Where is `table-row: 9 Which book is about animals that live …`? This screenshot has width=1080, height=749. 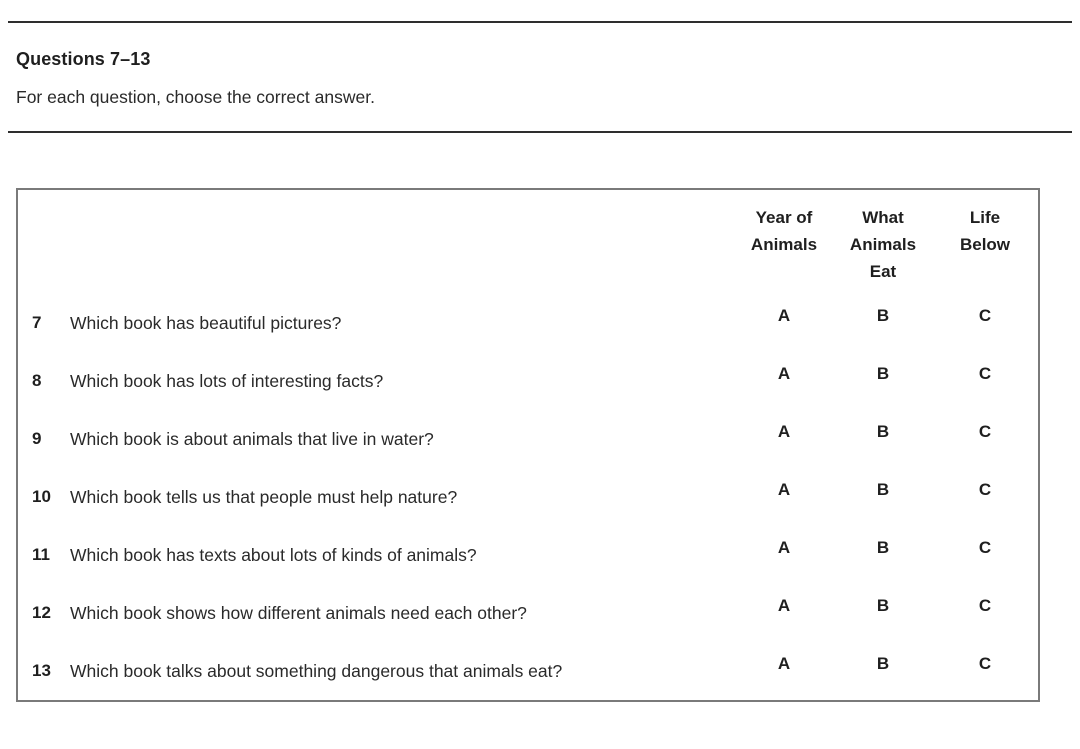
table-row: 9 Which book is about animals that live … is located at coordinates (528, 439).